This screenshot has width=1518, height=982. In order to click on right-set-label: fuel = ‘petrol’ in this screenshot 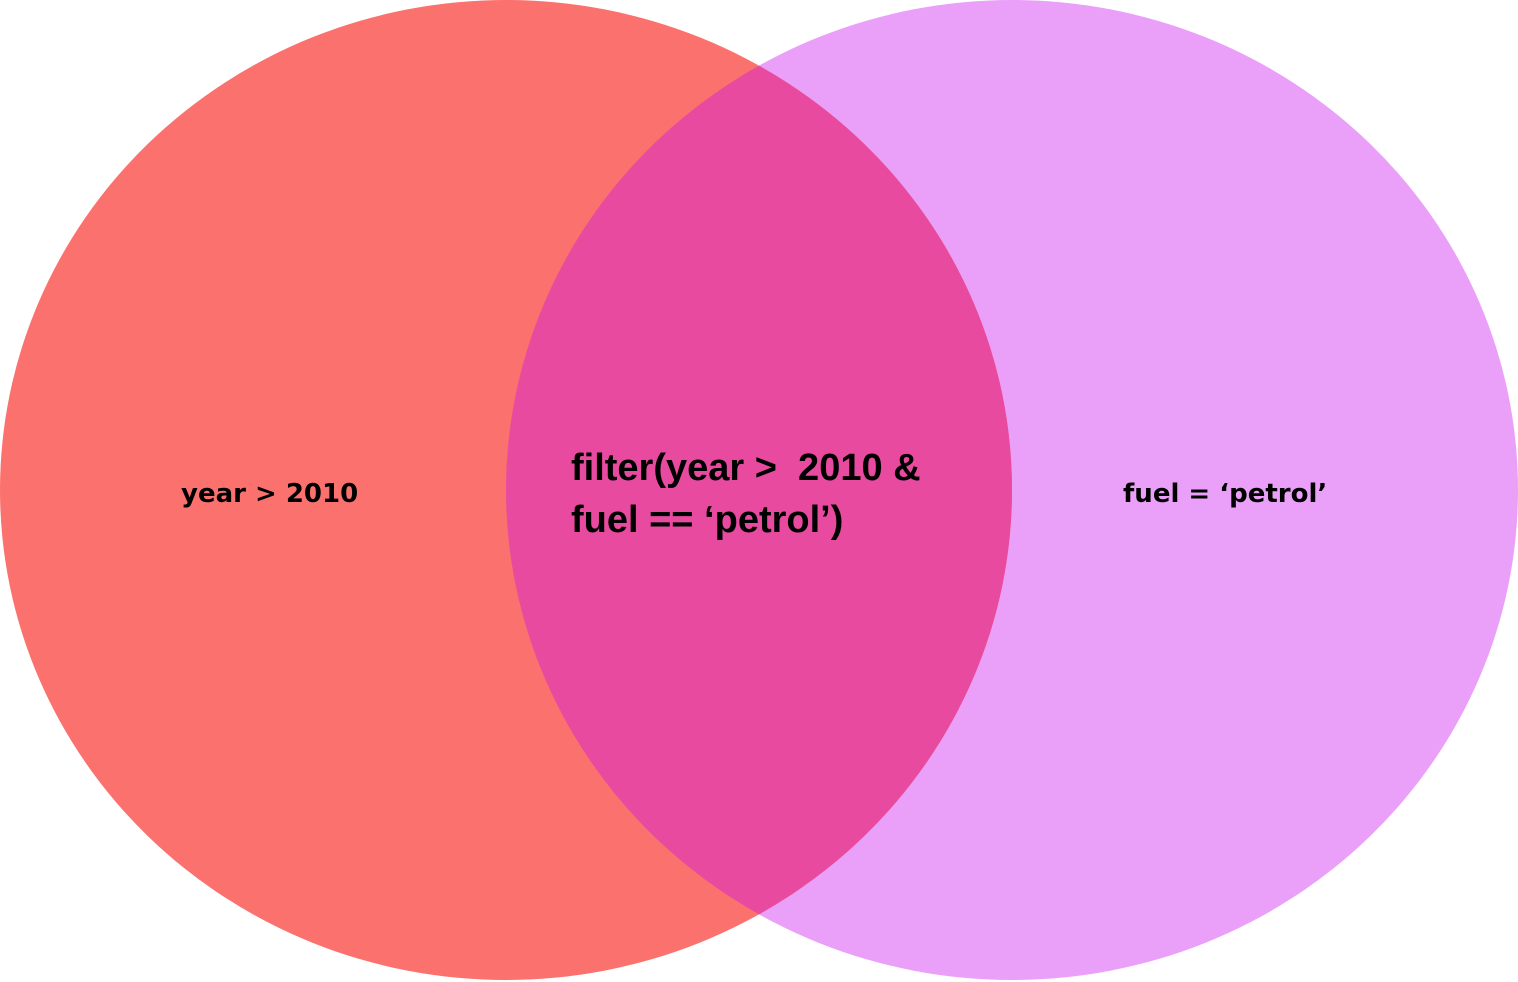, I will do `click(1225, 494)`.